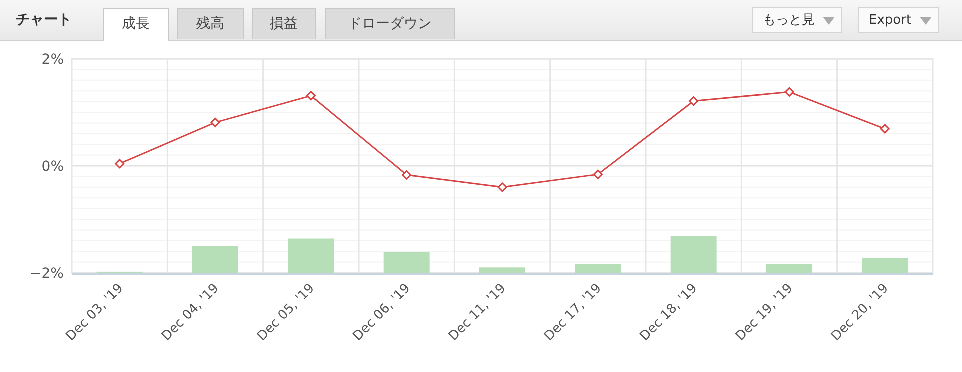 Image resolution: width=962 pixels, height=372 pixels. Describe the element at coordinates (95, 312) in the screenshot. I see `x-tick-label: Dec 03, '19` at that location.